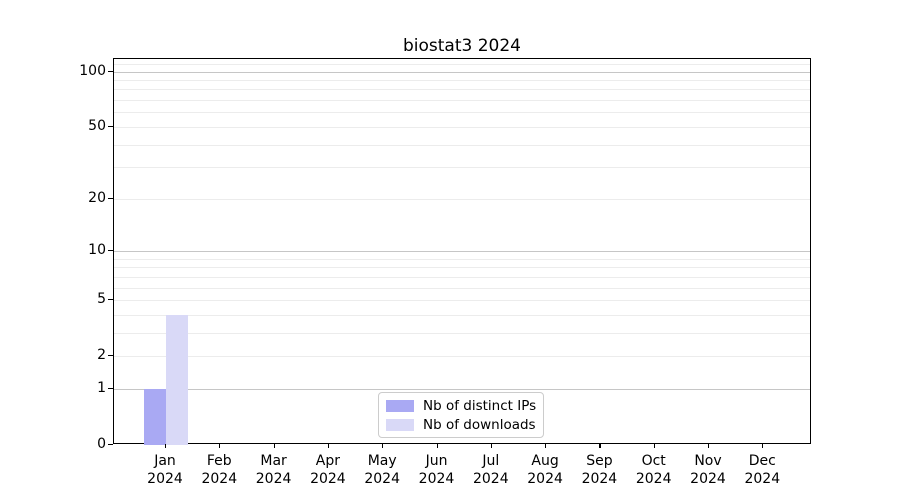 The height and width of the screenshot is (500, 900). I want to click on y-axis-tick-label: 10, so click(97, 250).